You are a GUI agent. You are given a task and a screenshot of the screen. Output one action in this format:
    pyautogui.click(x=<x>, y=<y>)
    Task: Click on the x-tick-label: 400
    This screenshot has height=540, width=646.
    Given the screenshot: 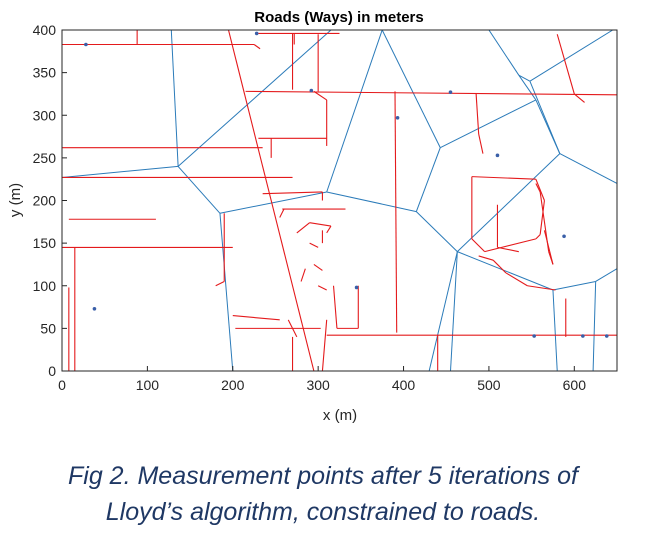 What is the action you would take?
    pyautogui.click(x=404, y=385)
    